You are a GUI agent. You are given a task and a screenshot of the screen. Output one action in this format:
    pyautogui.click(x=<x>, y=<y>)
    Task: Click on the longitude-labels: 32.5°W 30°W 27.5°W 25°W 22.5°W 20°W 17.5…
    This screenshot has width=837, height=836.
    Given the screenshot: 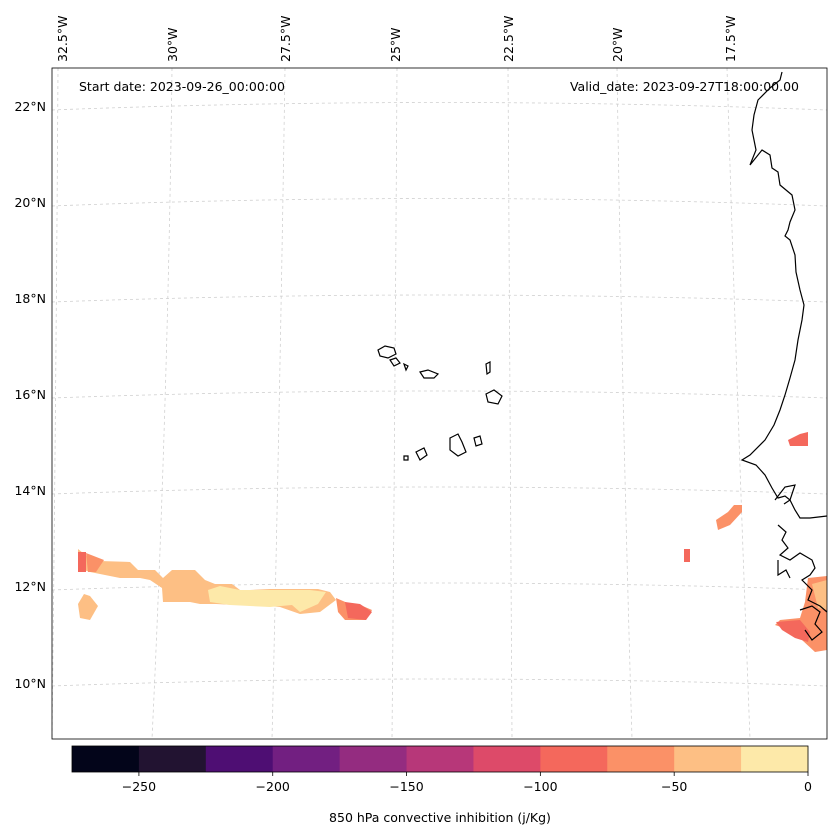 What is the action you would take?
    pyautogui.click(x=396, y=39)
    